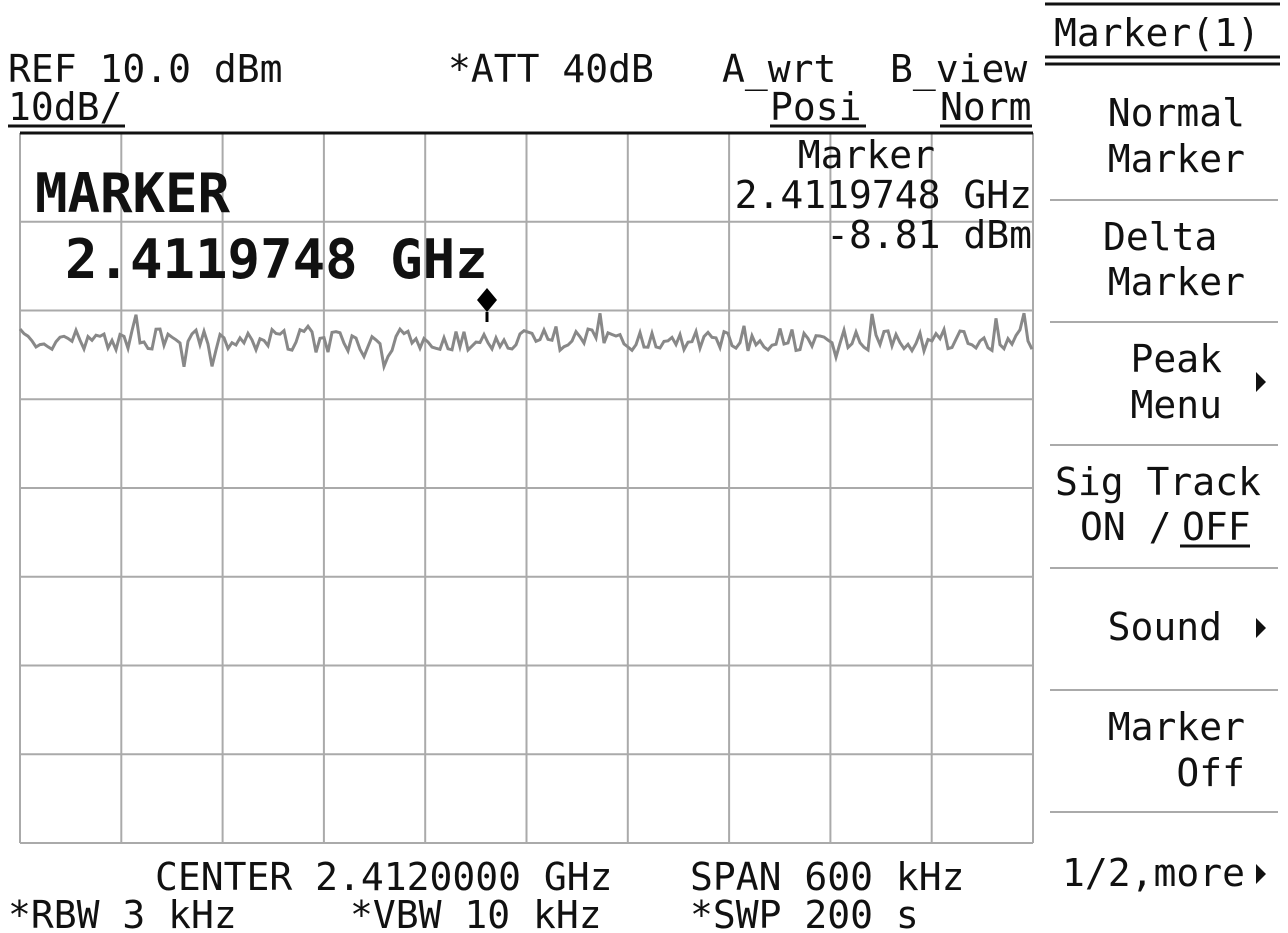 The image size is (1288, 933). What do you see at coordinates (551, 69) in the screenshot?
I see `attenuation: *ATT 40dB` at bounding box center [551, 69].